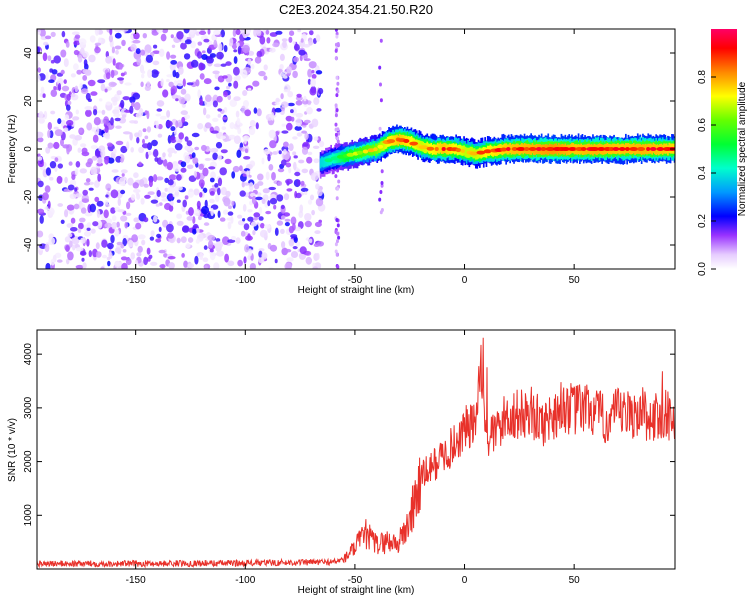  What do you see at coordinates (356, 9) in the screenshot?
I see `figure-title: C2E3.2024.354.21.50.R20` at bounding box center [356, 9].